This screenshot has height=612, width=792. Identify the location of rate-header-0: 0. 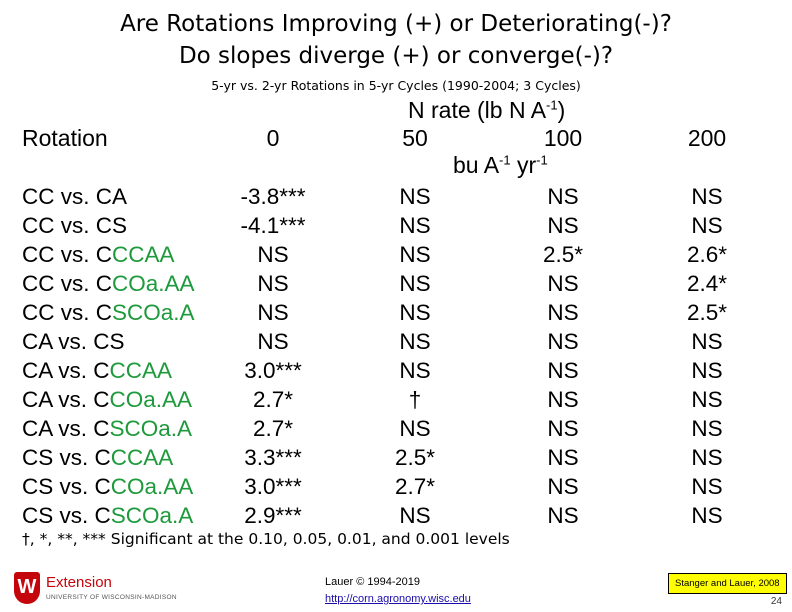
(273, 138).